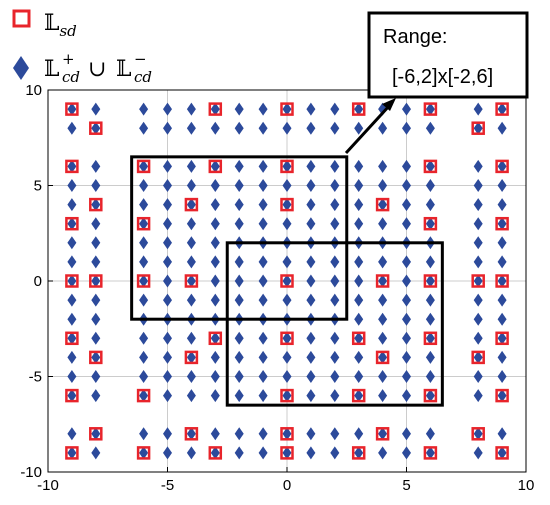  Describe the element at coordinates (38, 186) in the screenshot. I see `y-tick-label: 5` at that location.